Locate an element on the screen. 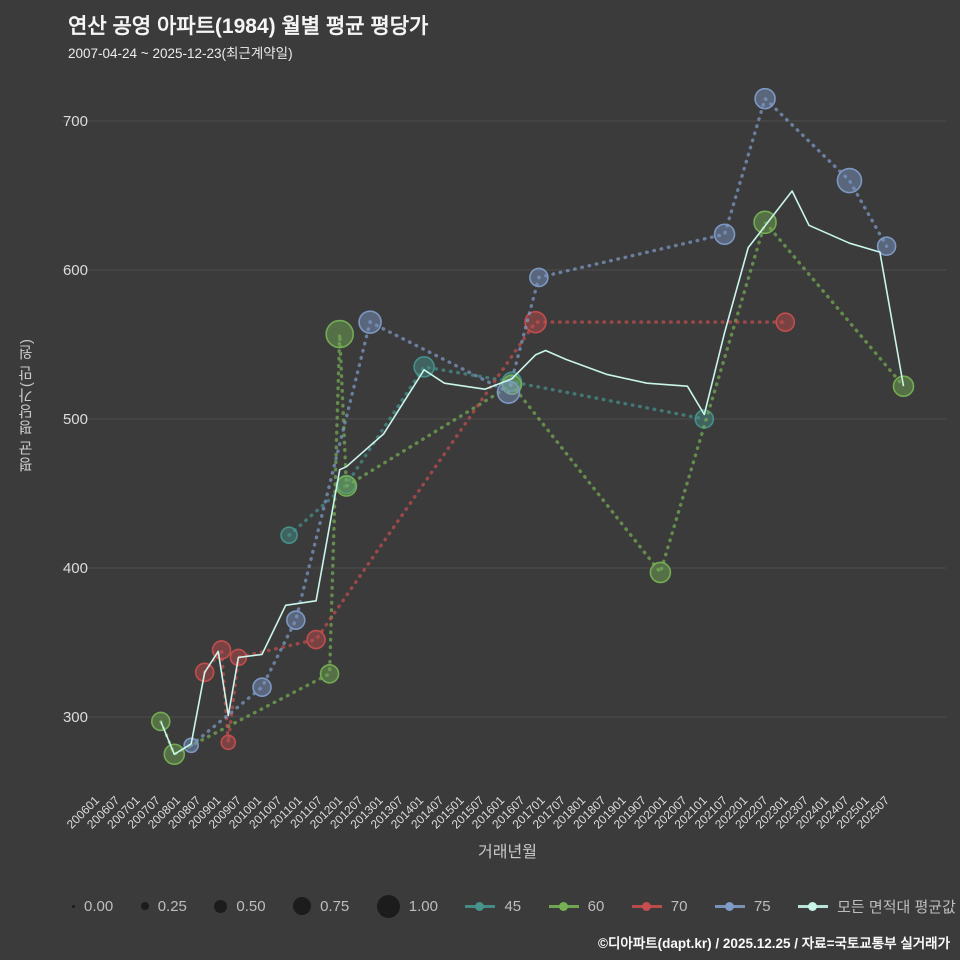  legend-item-average: 모든 면적대 평균값 is located at coordinates (877, 906).